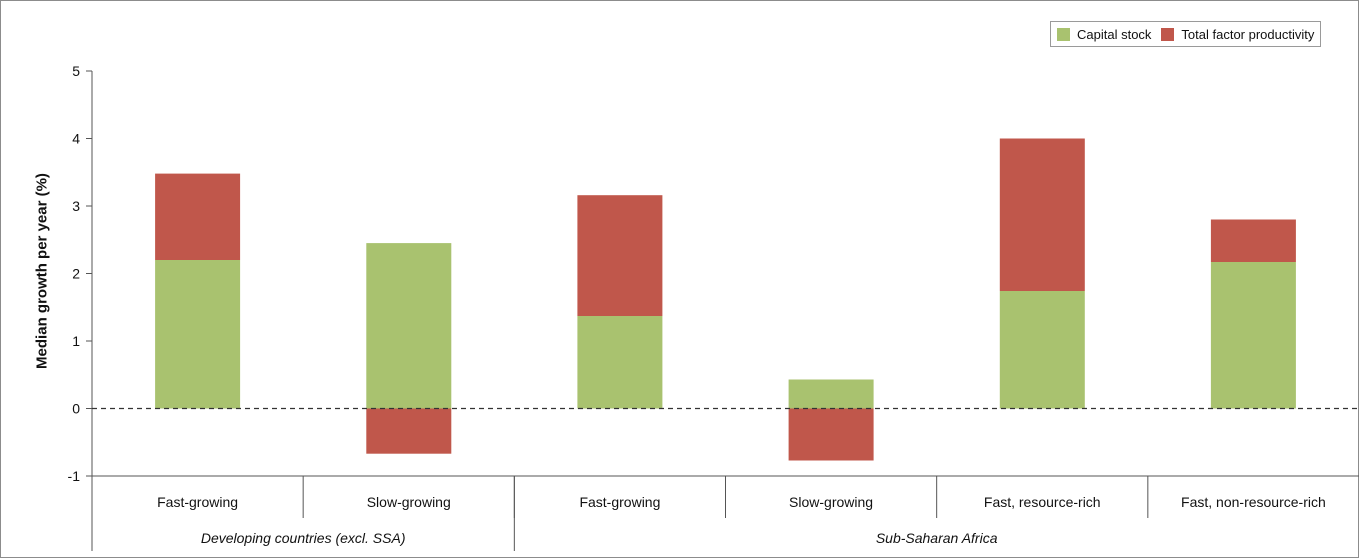  I want to click on y-tick-label: 2, so click(76, 274).